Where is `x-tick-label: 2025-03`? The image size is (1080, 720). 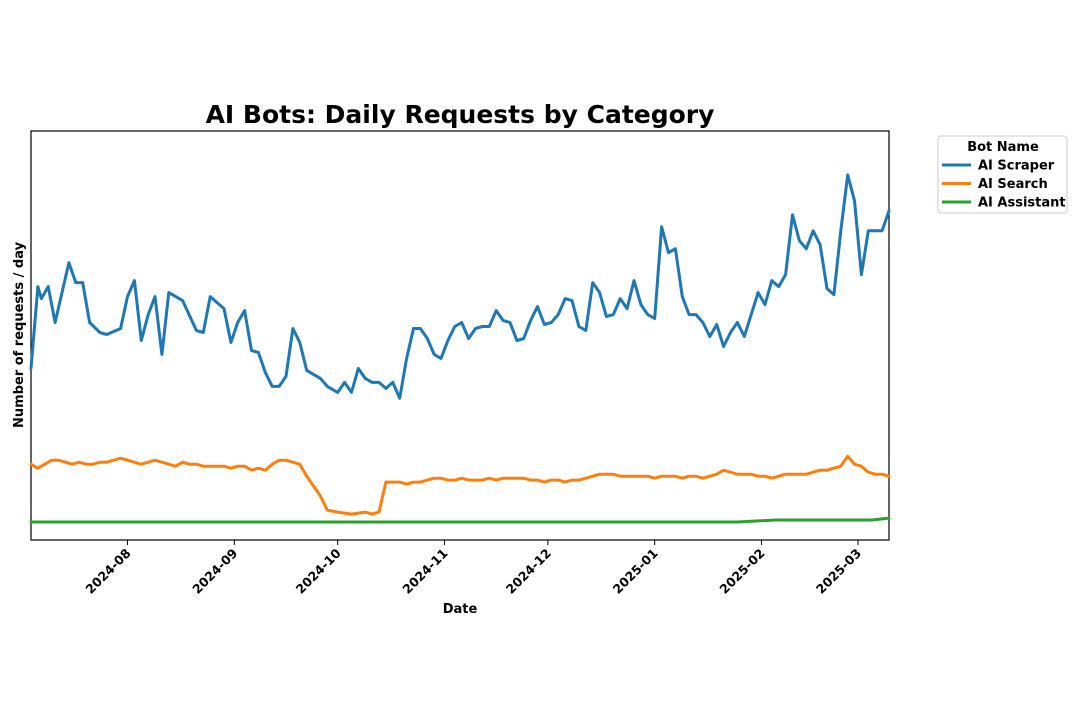
x-tick-label: 2025-03 is located at coordinates (838, 571).